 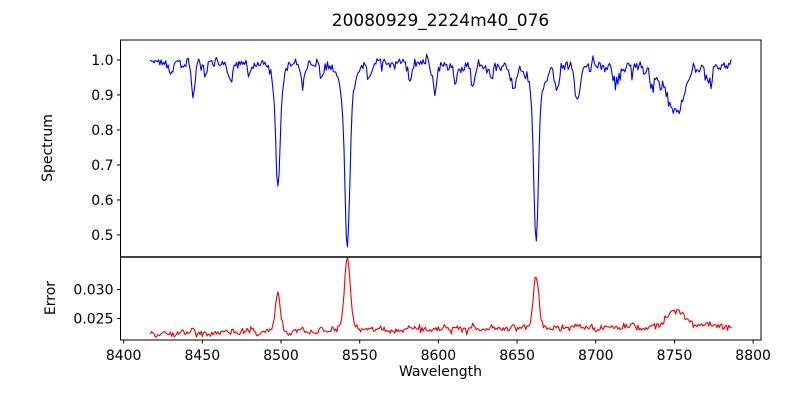 What do you see at coordinates (48, 148) in the screenshot?
I see `spectrum-axis-label: Spectrum` at bounding box center [48, 148].